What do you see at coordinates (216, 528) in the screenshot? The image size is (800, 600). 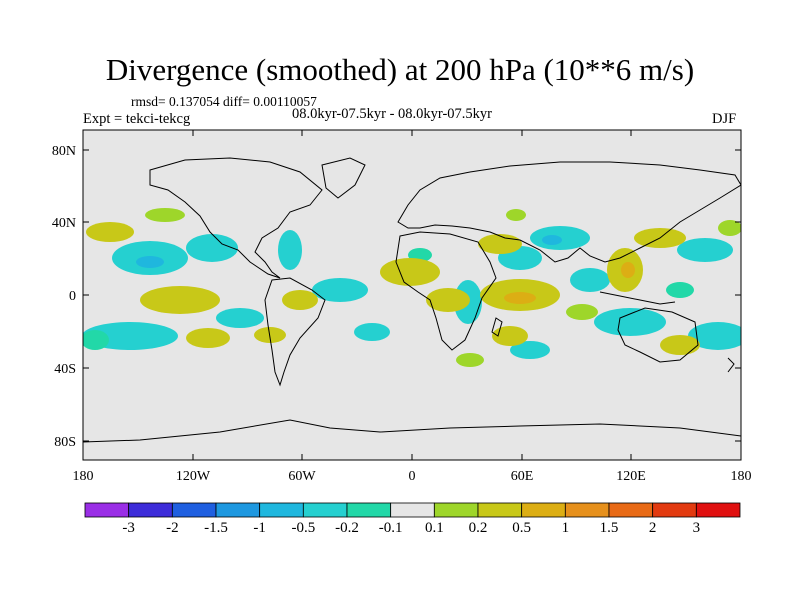 I see `colorbar-label: -1.5` at bounding box center [216, 528].